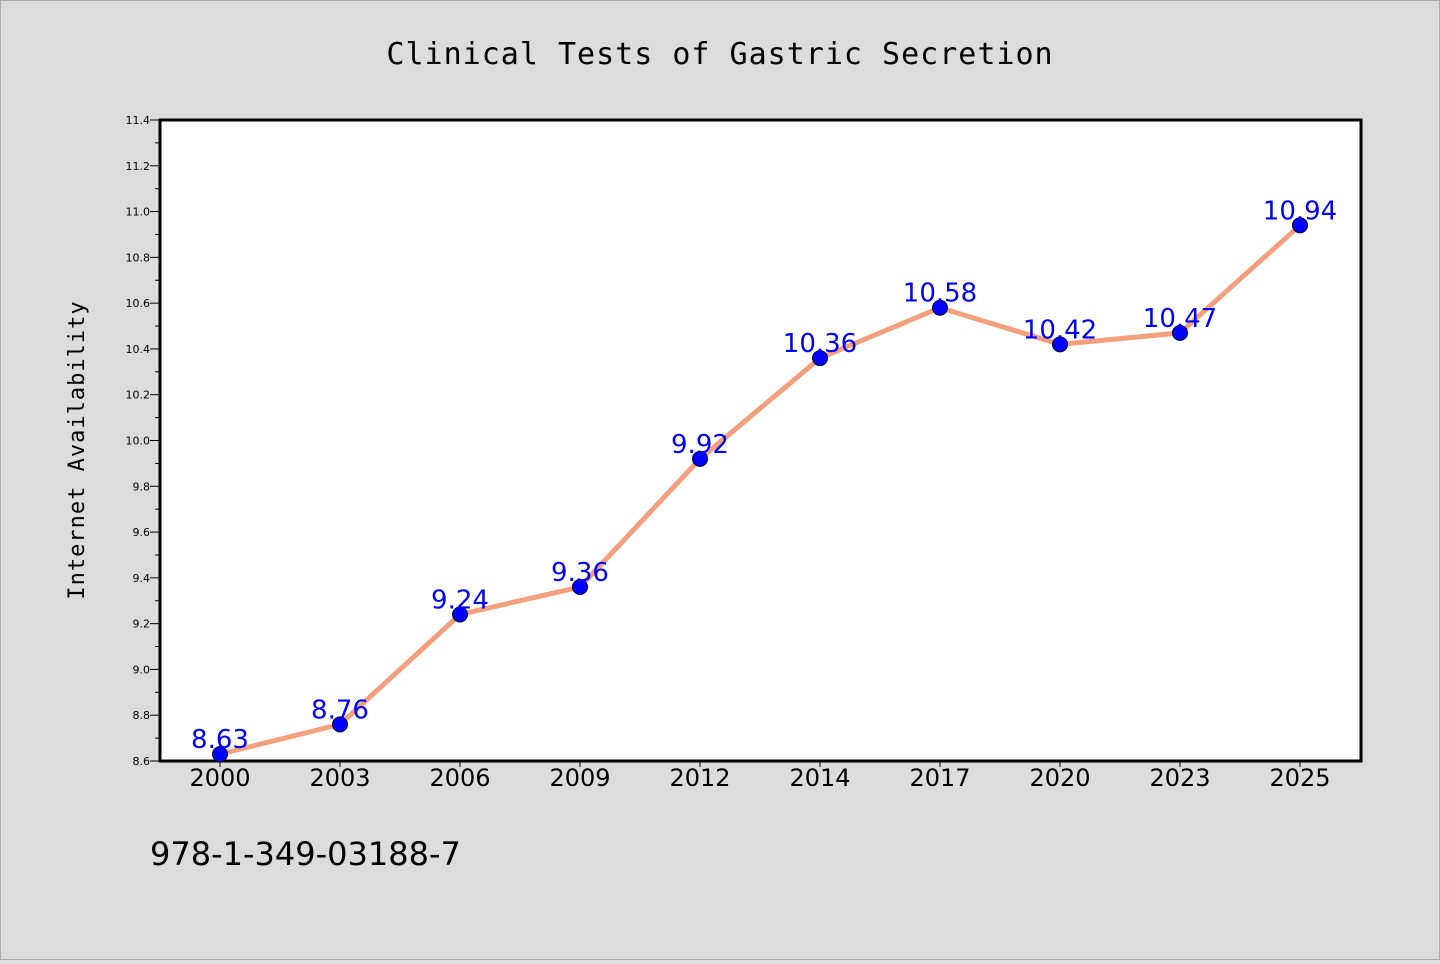 The width and height of the screenshot is (1440, 964). What do you see at coordinates (579, 778) in the screenshot?
I see `x-tick-label: 2009` at bounding box center [579, 778].